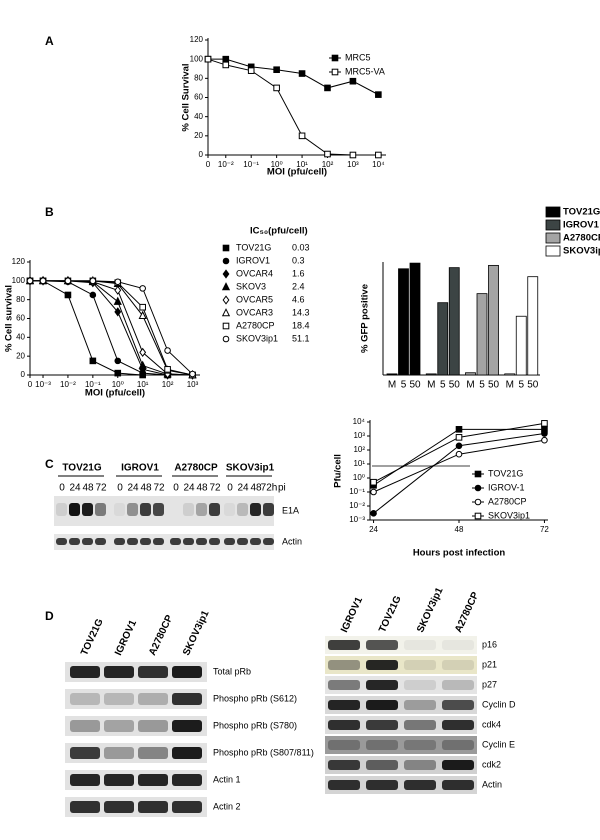  What do you see at coordinates (68, 384) in the screenshot?
I see `x-tick-label: 10⁻²` at bounding box center [68, 384].